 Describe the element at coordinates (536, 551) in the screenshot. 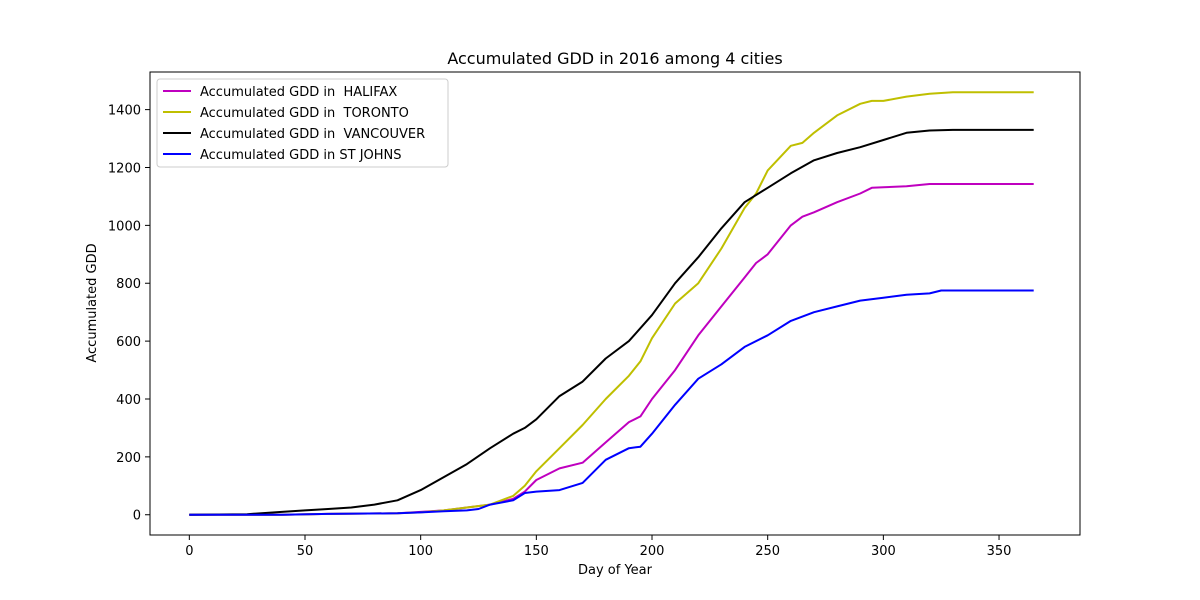

I see `x-tick-label: 150` at that location.